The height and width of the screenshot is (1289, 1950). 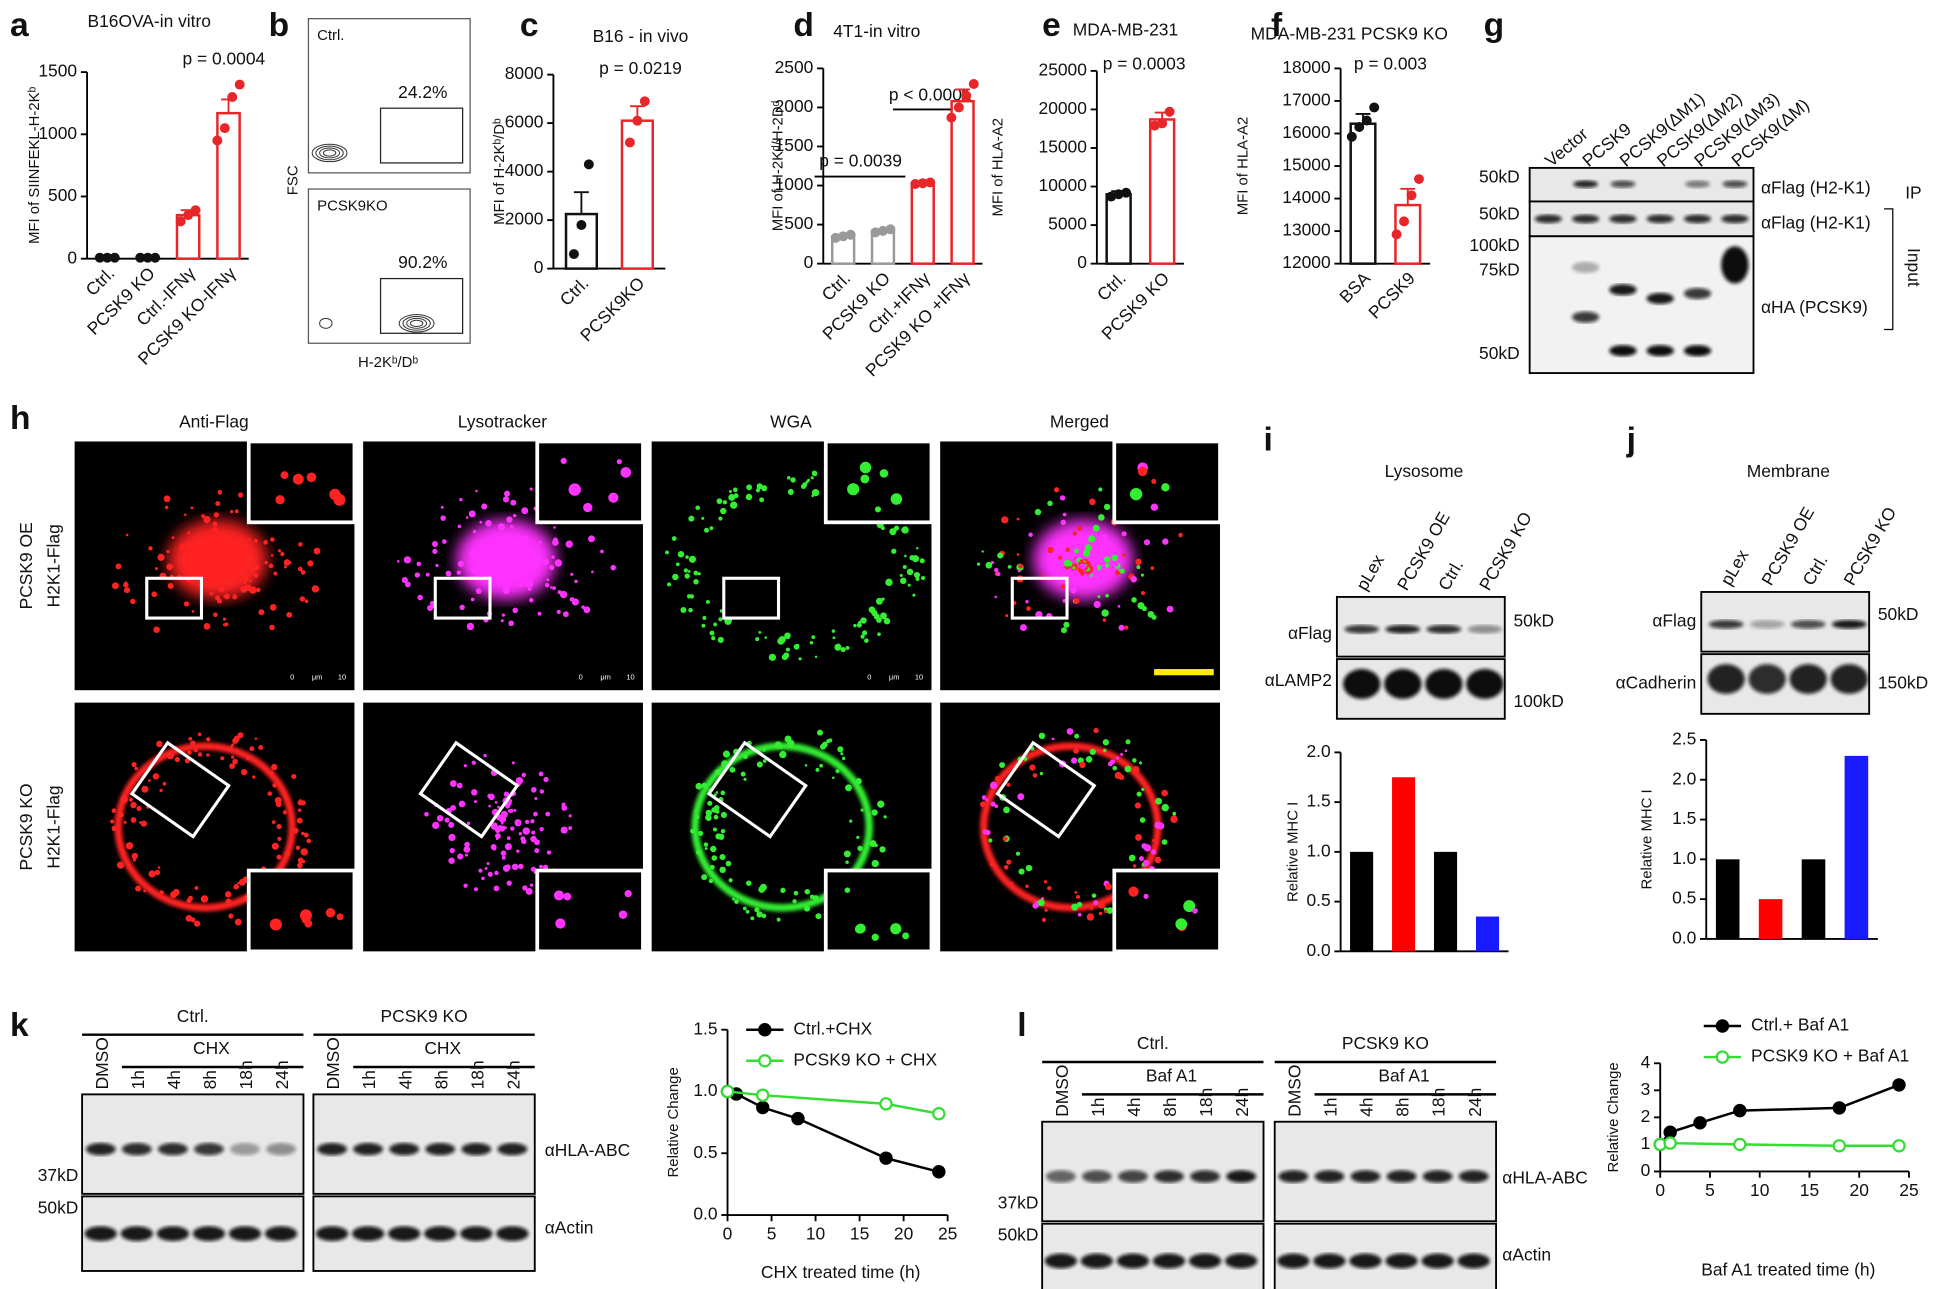 What do you see at coordinates (369, 1079) in the screenshot?
I see `lane-label: 1h` at bounding box center [369, 1079].